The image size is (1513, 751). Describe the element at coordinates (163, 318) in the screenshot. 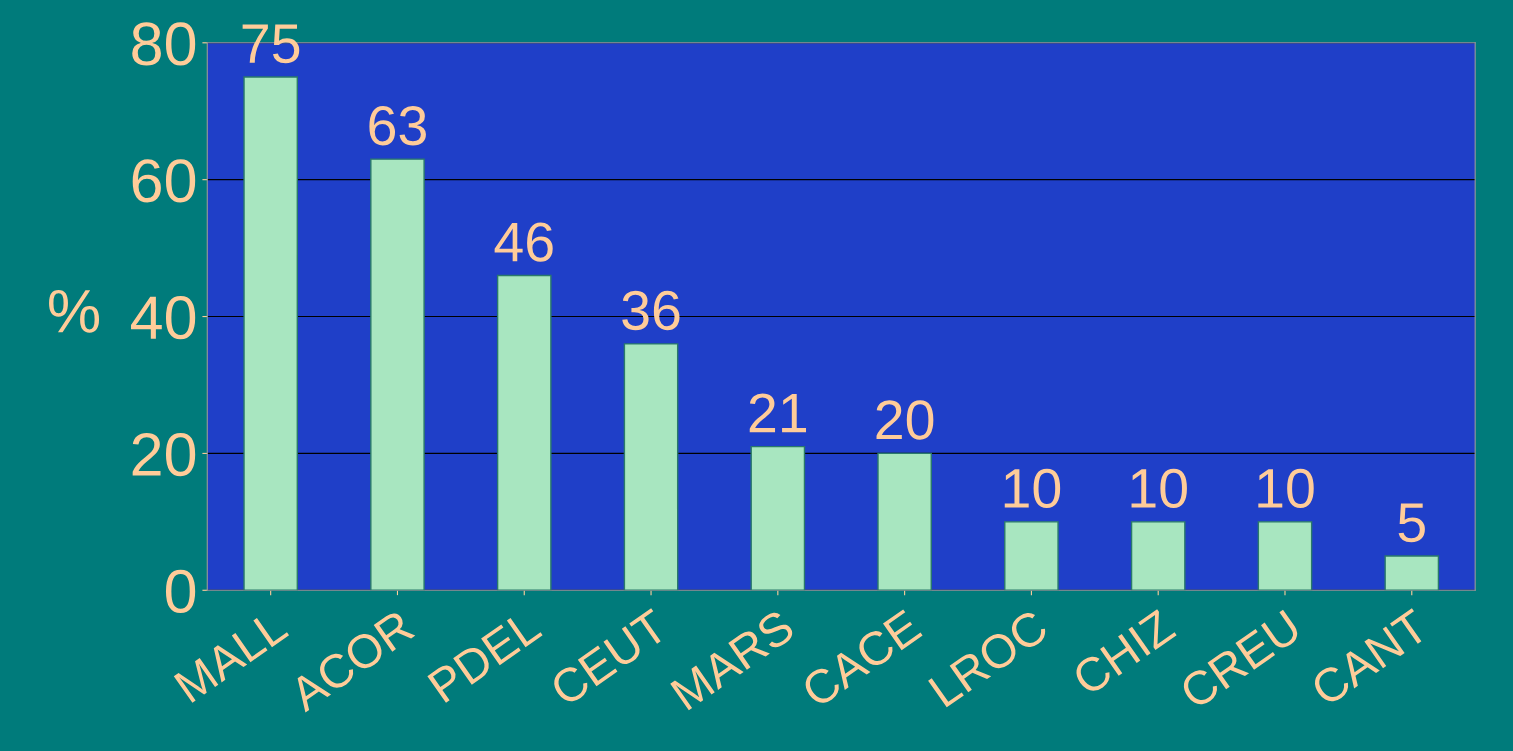

I see `y-tick-label: 40` at that location.